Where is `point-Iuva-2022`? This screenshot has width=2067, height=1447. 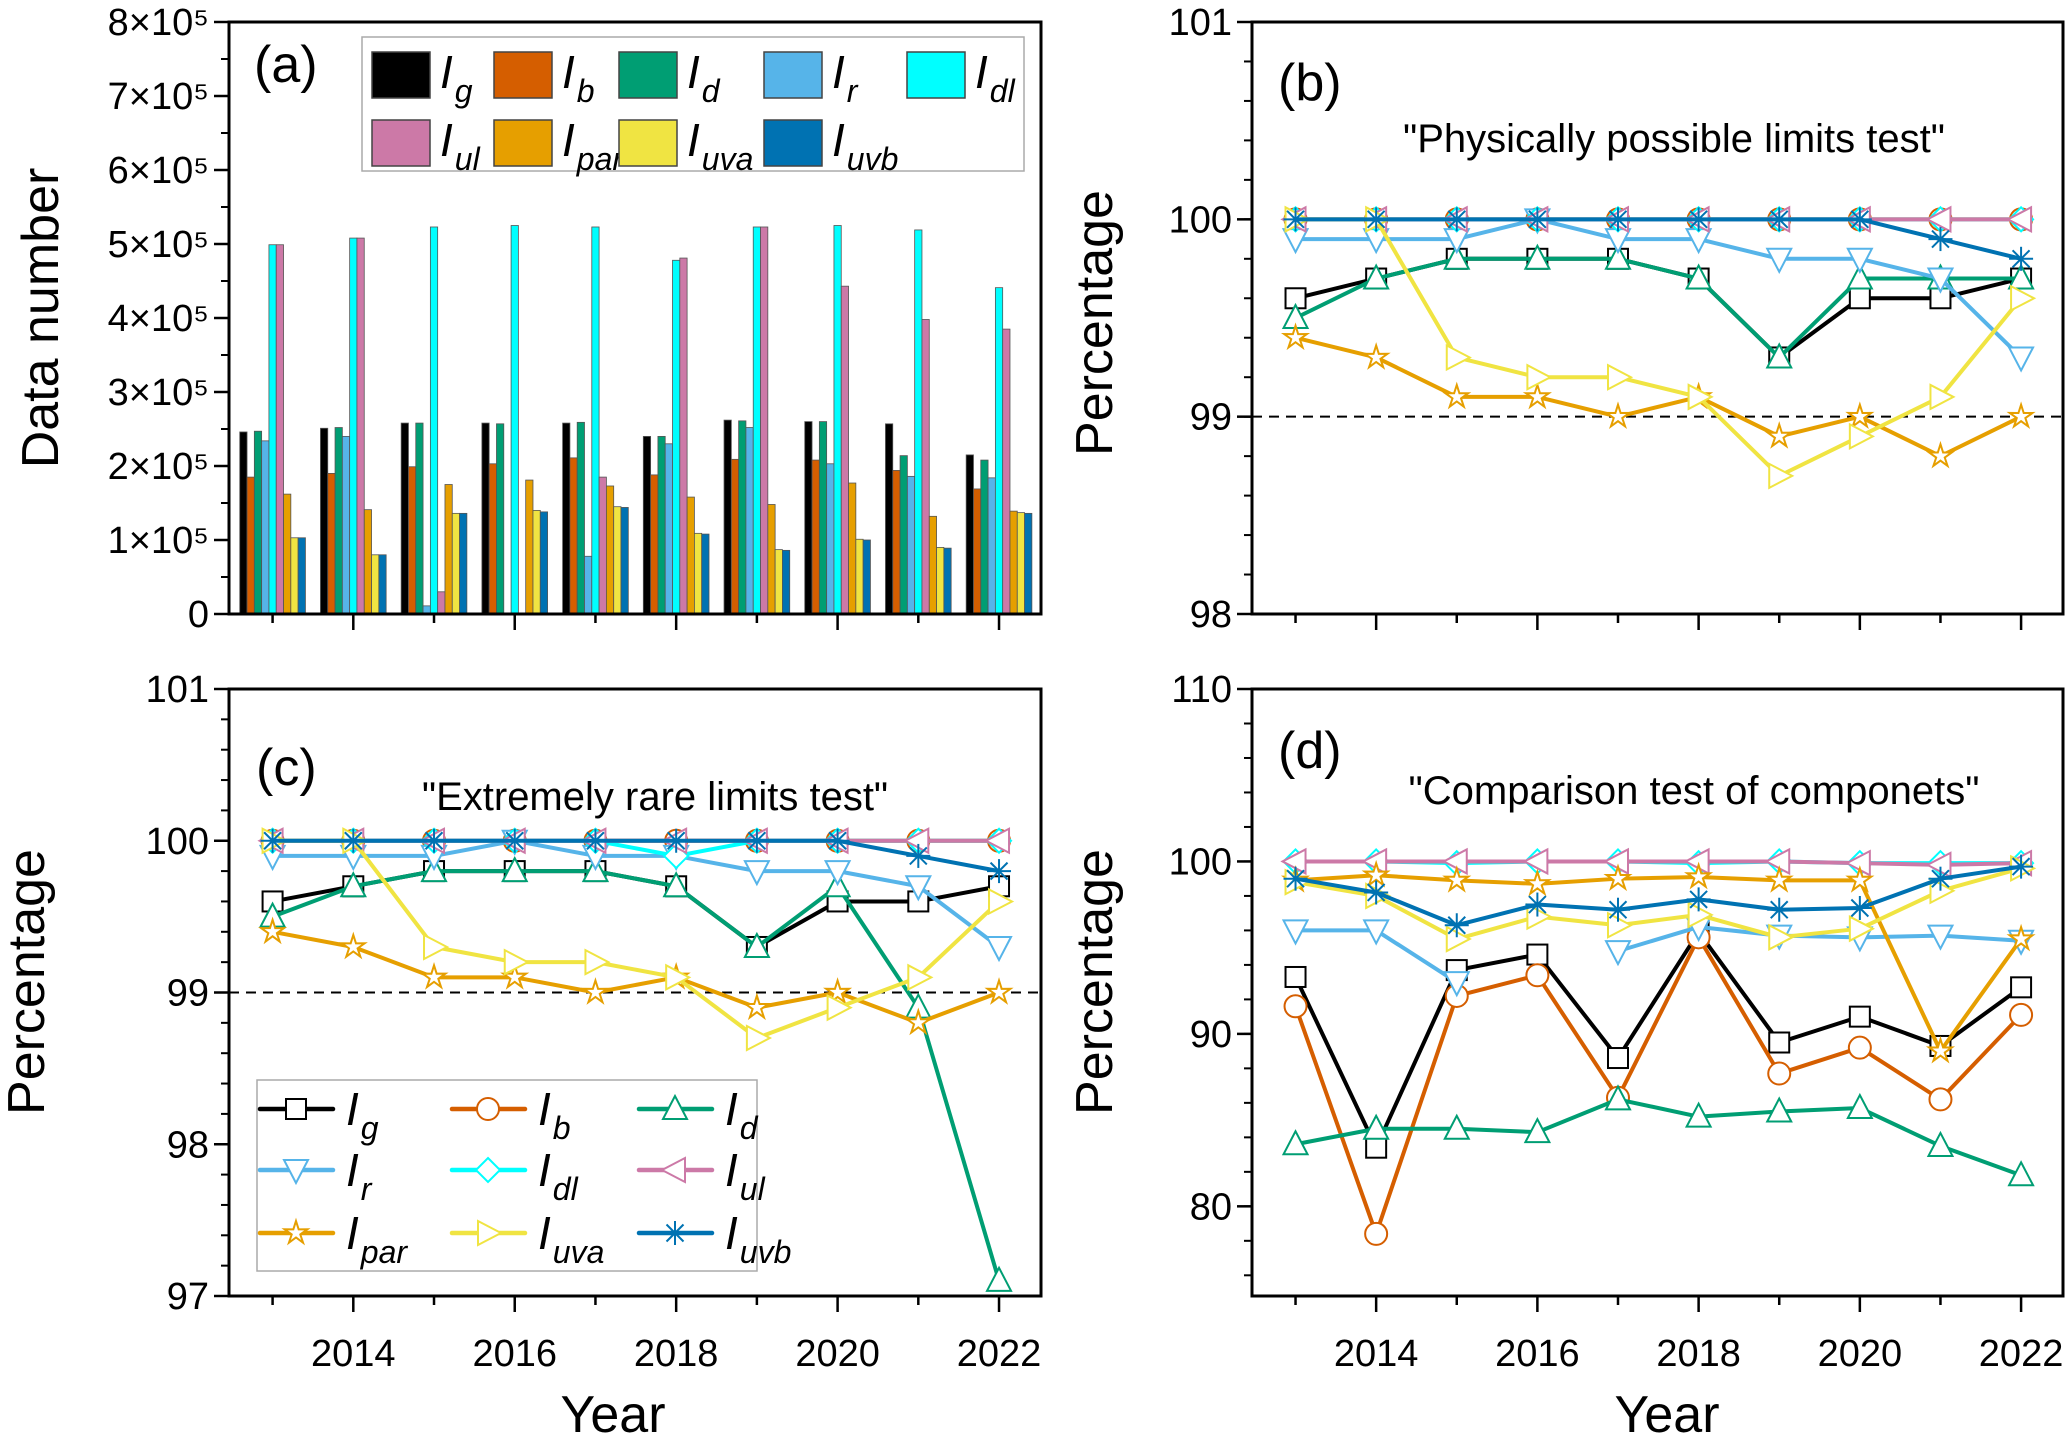
point-Iuva-2022 is located at coordinates (2023, 298).